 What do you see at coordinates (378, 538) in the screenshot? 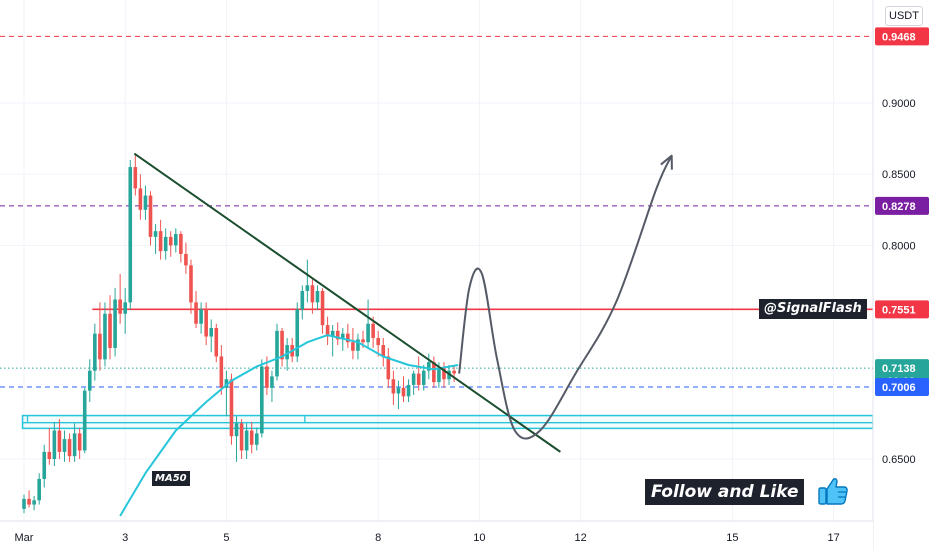
I see `time-tick-label: 8` at bounding box center [378, 538].